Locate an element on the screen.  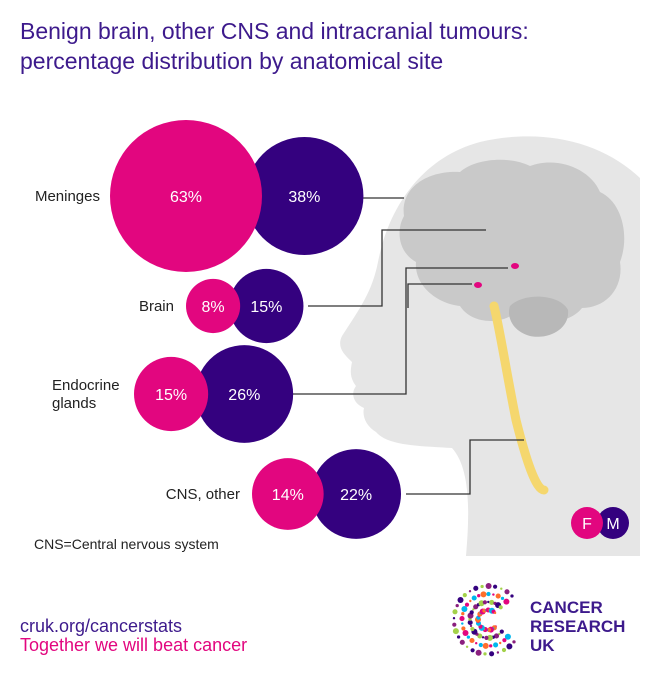
leader-line-endocrine-b is located at coordinates (439, 295).